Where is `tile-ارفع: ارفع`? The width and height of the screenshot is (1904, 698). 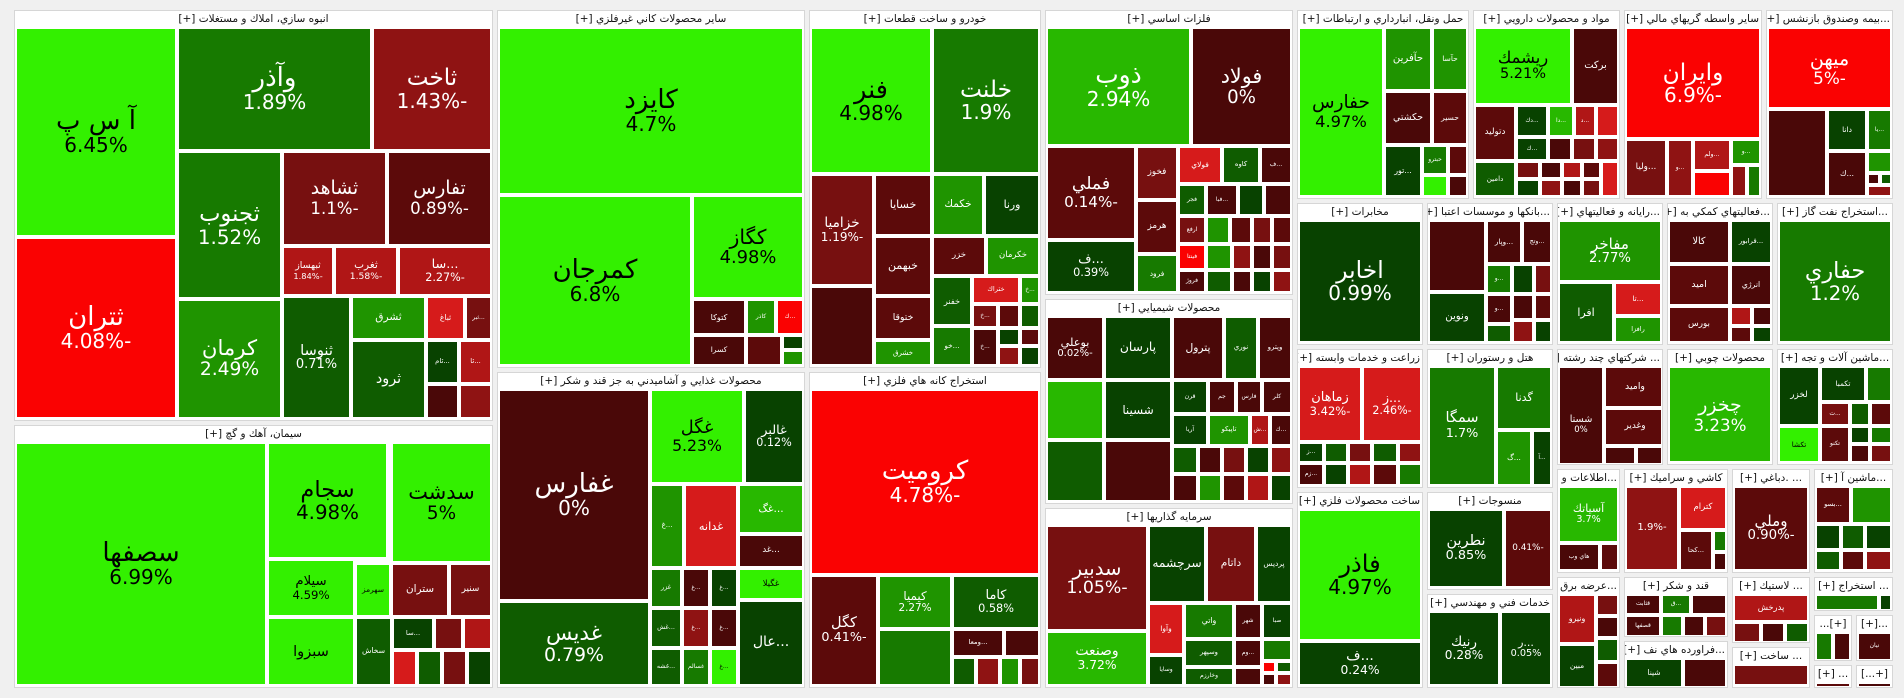
tile-ارفع: ارفع is located at coordinates (1192, 230).